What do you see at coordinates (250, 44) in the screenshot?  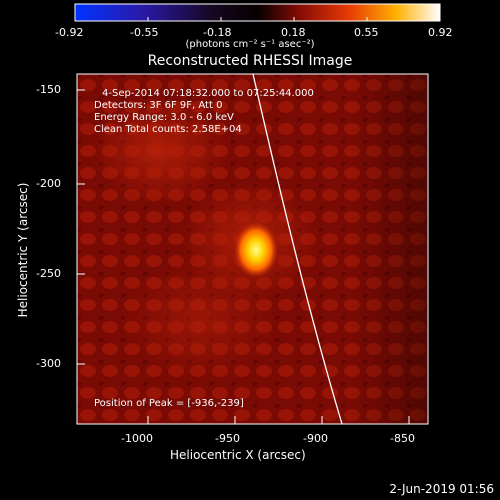 I see `colorbar-units-label: (photons cm⁻² s⁻¹ asec⁻²)` at bounding box center [250, 44].